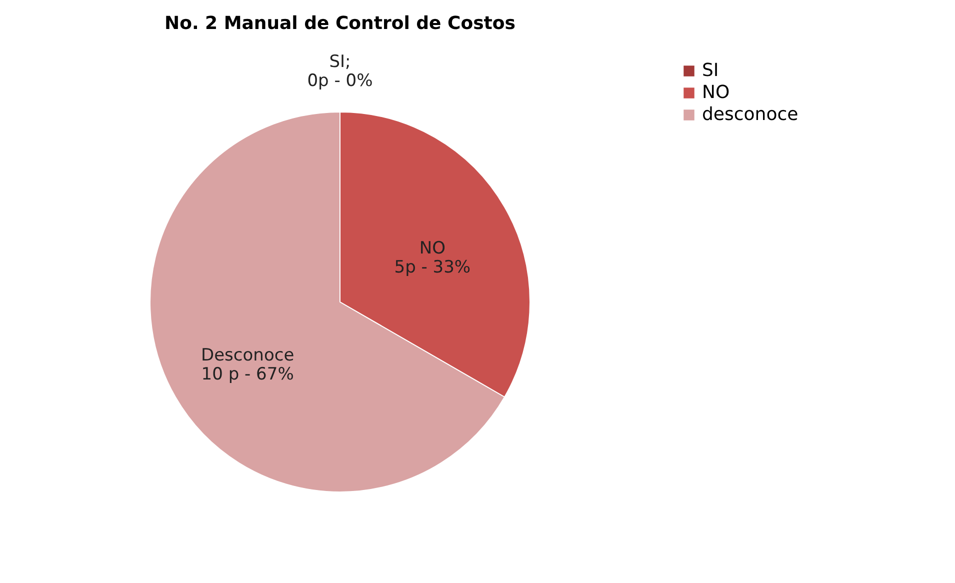  What do you see at coordinates (750, 114) in the screenshot?
I see `legend-label: desconoce` at bounding box center [750, 114].